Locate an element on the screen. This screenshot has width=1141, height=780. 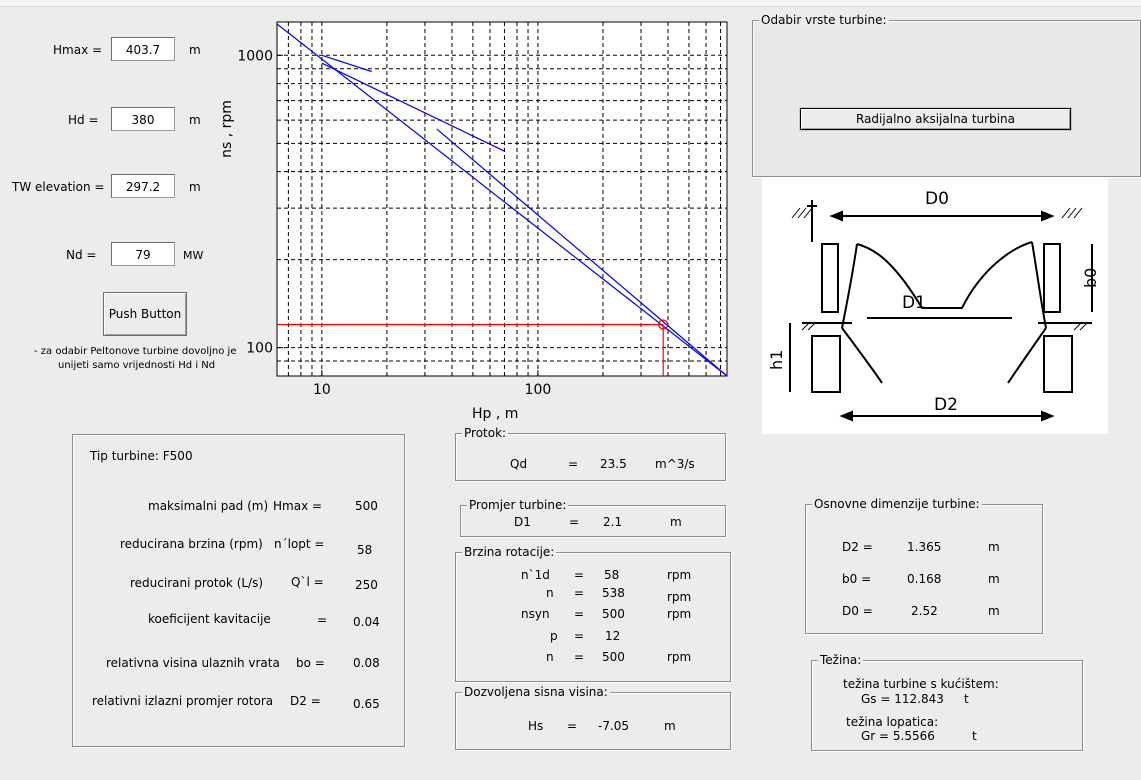
y-tick-label: 100 is located at coordinates (259, 349).